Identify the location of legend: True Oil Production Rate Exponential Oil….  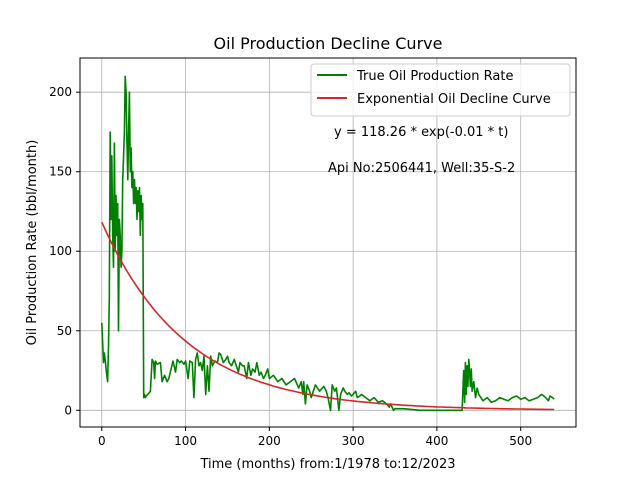
(440, 90).